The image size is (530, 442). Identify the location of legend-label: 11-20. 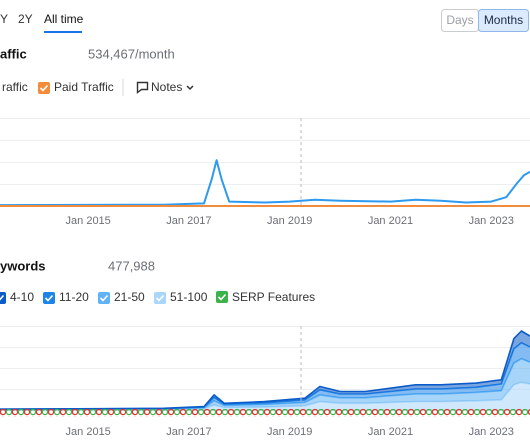
(74, 297).